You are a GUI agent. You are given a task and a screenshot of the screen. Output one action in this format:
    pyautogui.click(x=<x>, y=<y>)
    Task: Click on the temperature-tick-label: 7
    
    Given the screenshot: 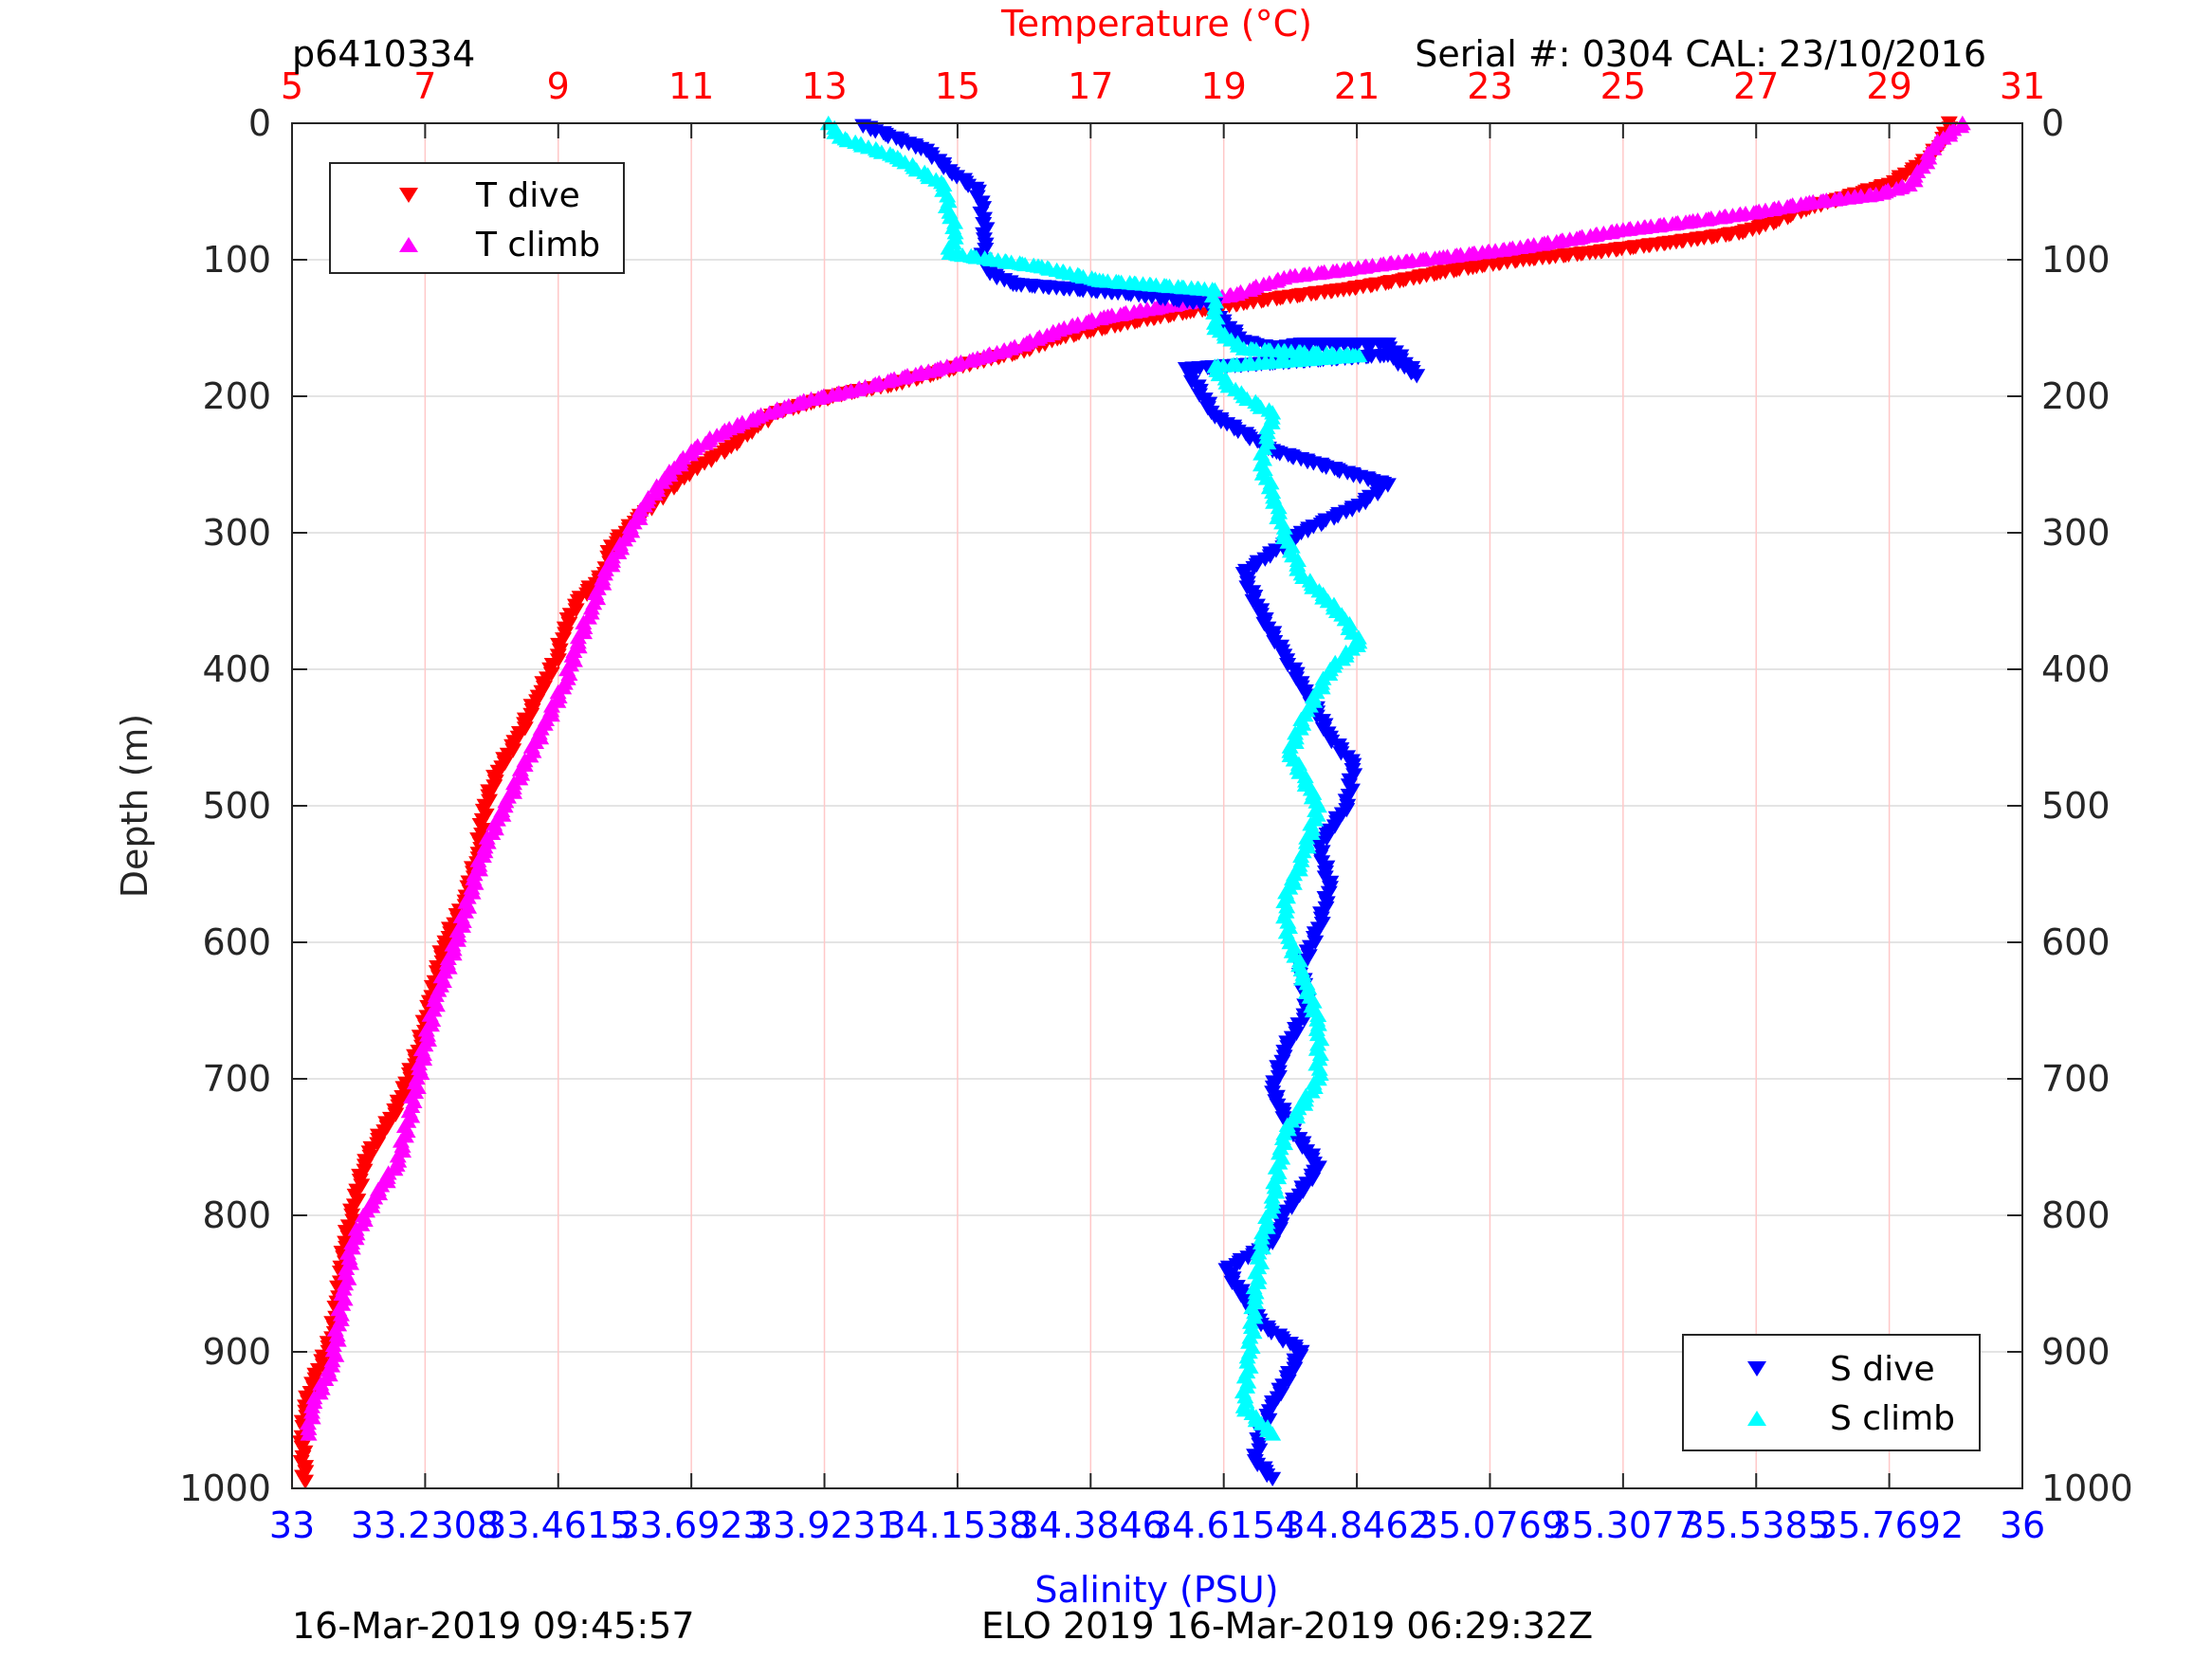 What is the action you would take?
    pyautogui.click(x=424, y=86)
    